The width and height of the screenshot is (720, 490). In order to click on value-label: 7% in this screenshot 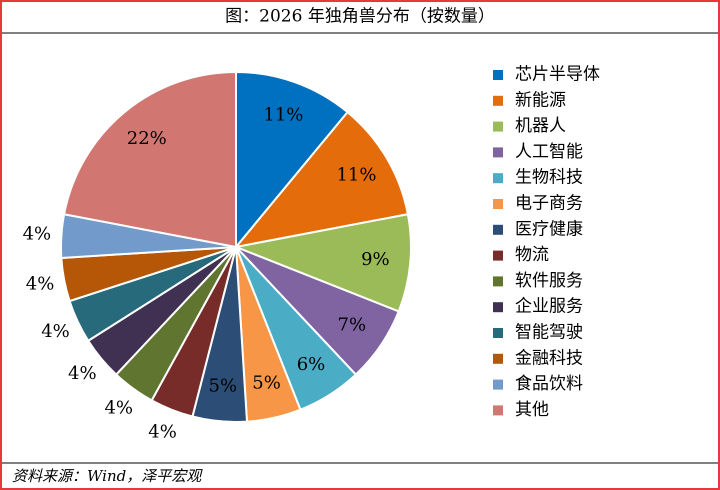, I will do `click(352, 325)`.